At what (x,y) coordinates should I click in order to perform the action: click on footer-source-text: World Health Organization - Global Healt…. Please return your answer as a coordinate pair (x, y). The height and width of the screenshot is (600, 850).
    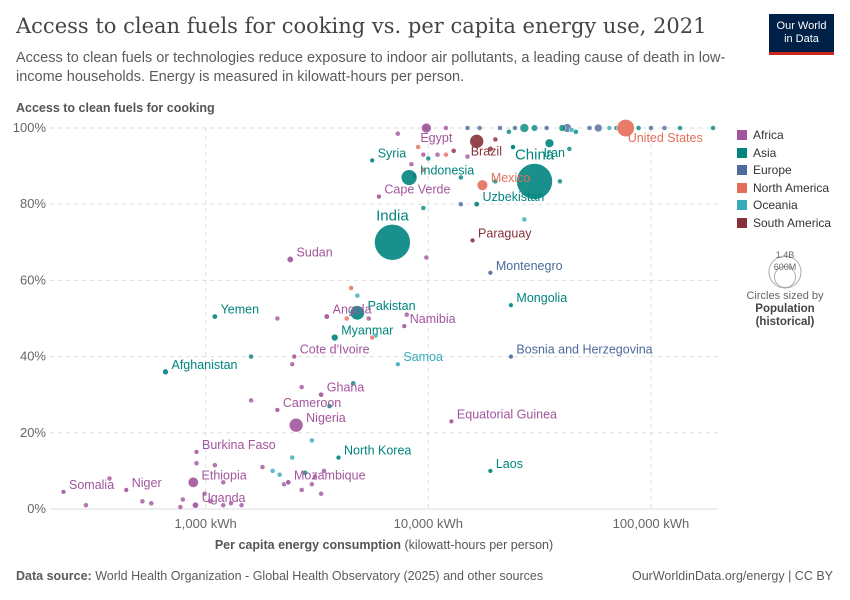
    Looking at the image, I should click on (319, 576).